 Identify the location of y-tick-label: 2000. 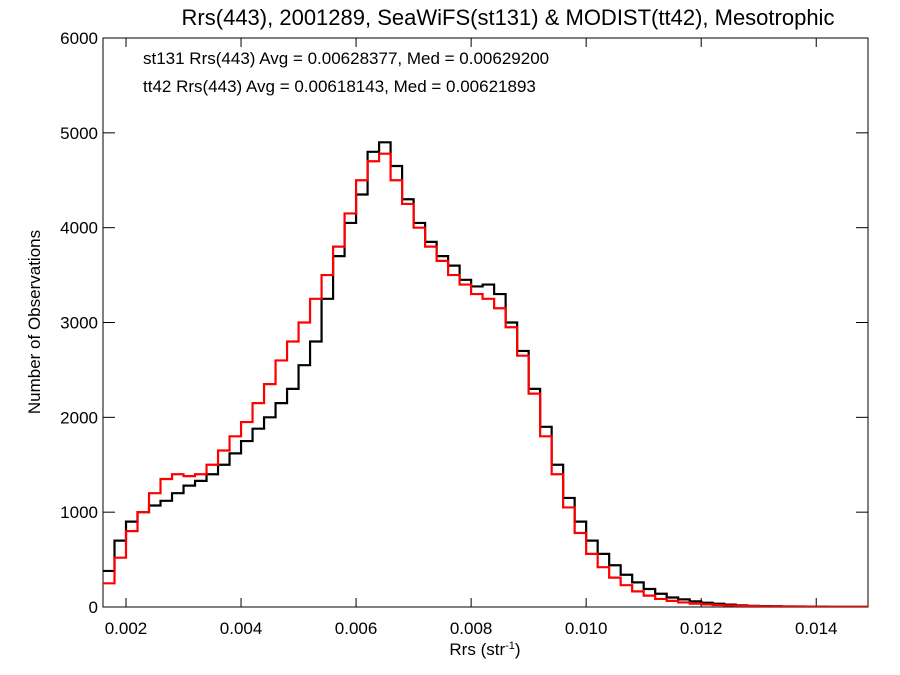
(79, 417).